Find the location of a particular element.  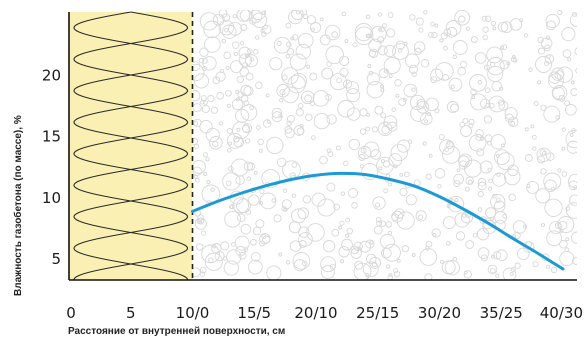

x-tick-label: 0 is located at coordinates (71, 313).